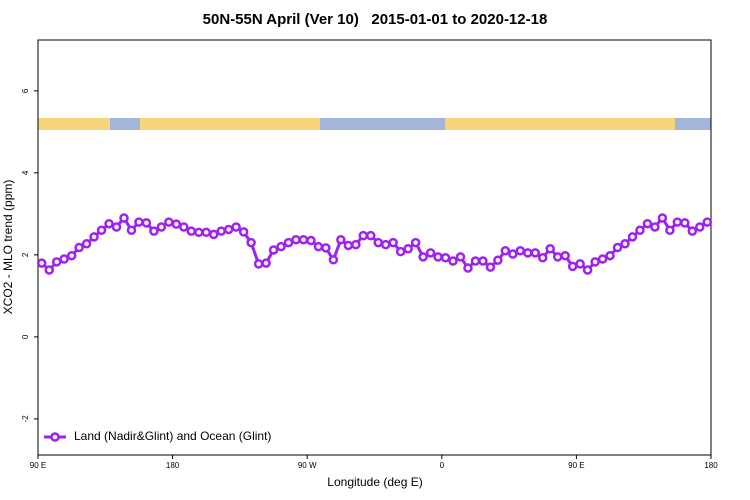 The width and height of the screenshot is (750, 500). I want to click on legend-label: Land (Nadir&Glint) and Ocean (Glint), so click(172, 436).